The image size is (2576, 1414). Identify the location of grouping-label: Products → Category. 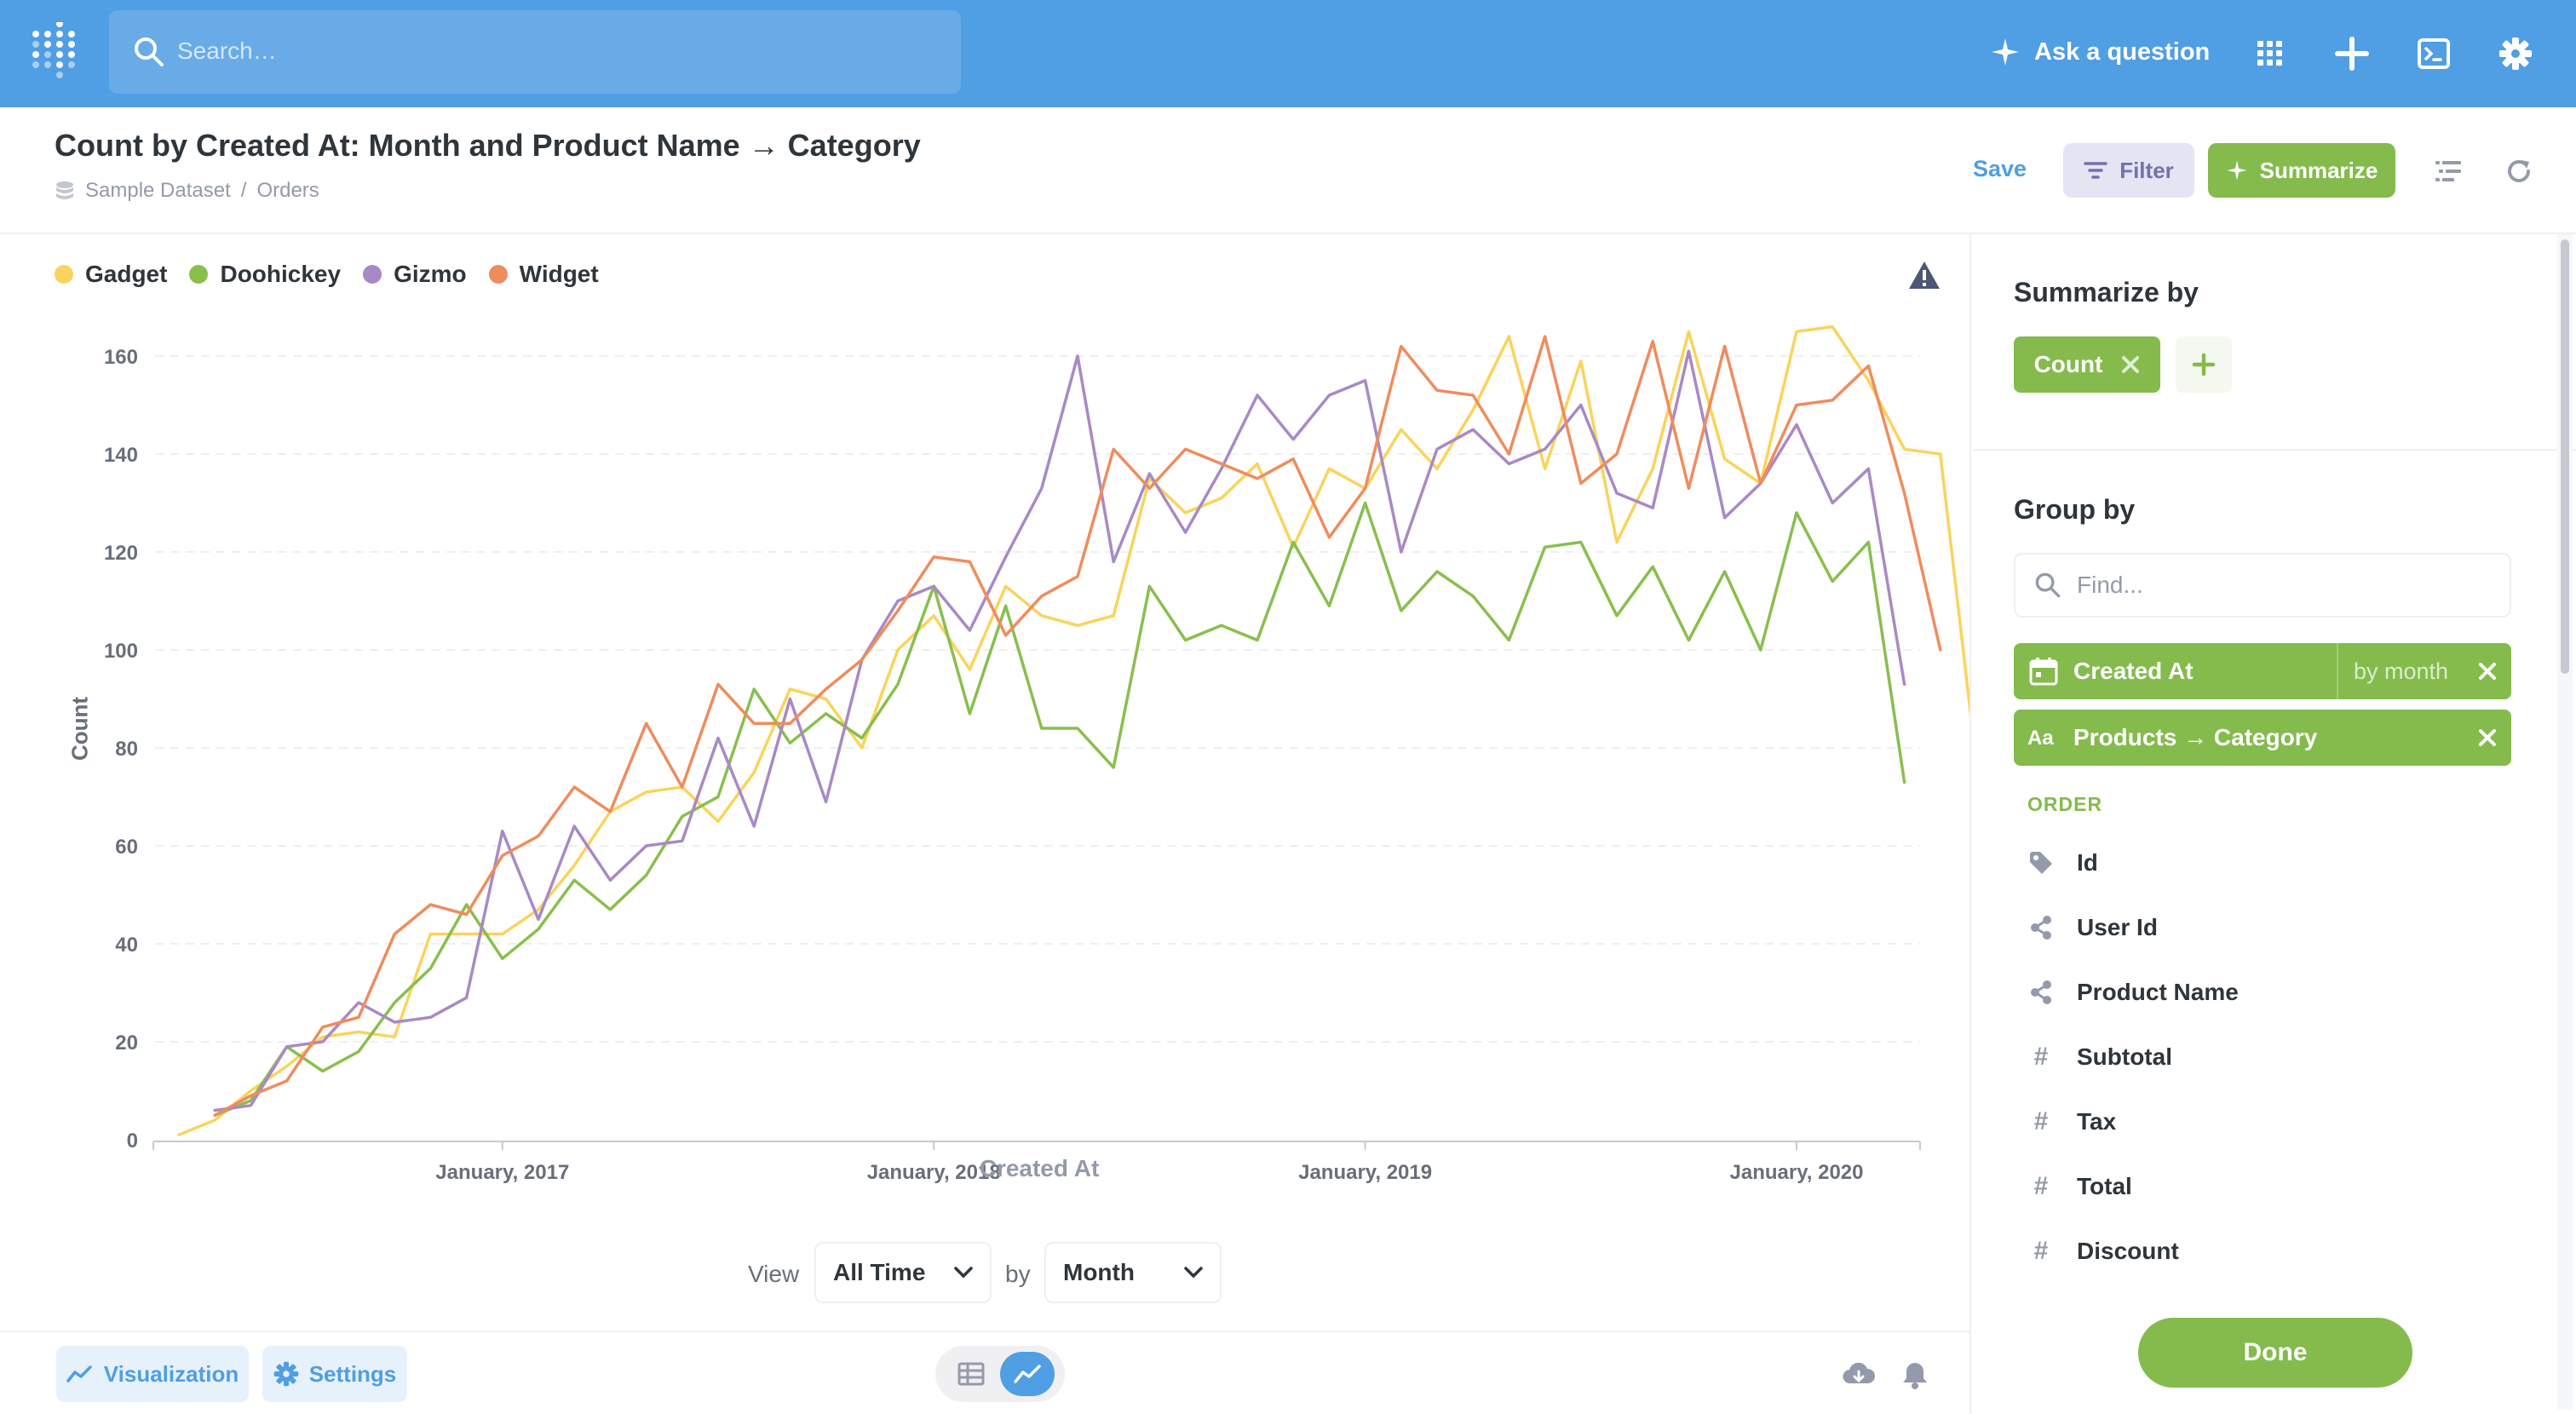
(2195, 737).